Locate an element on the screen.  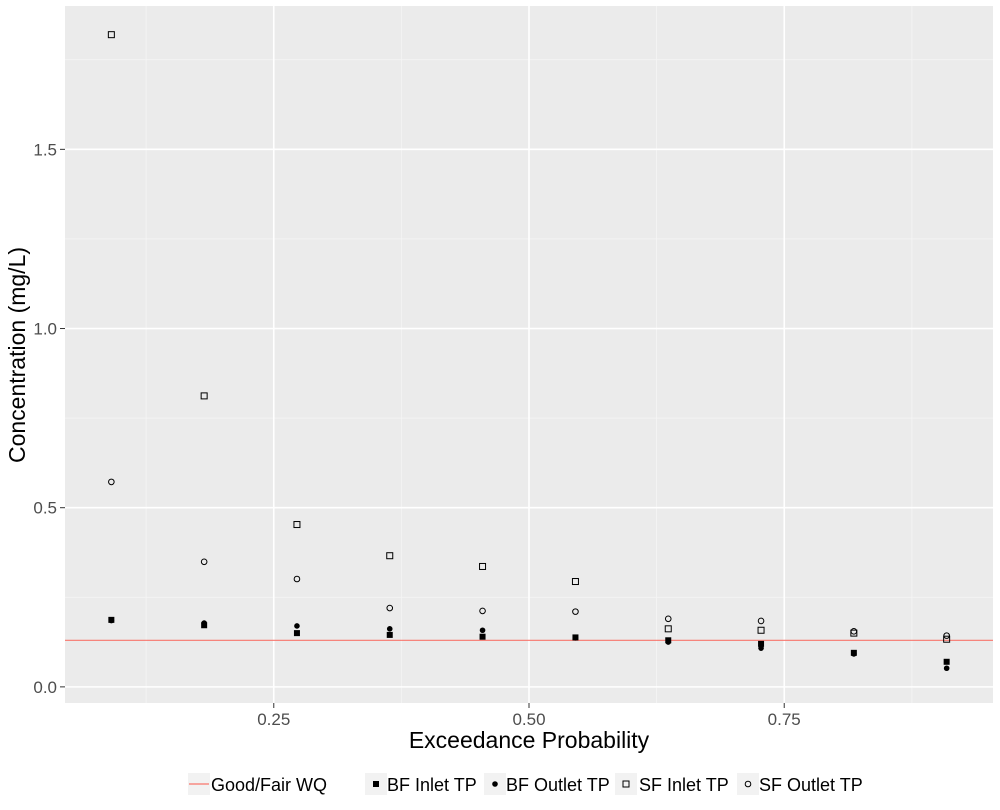
y-tick-label: 1.5 is located at coordinates (45, 149).